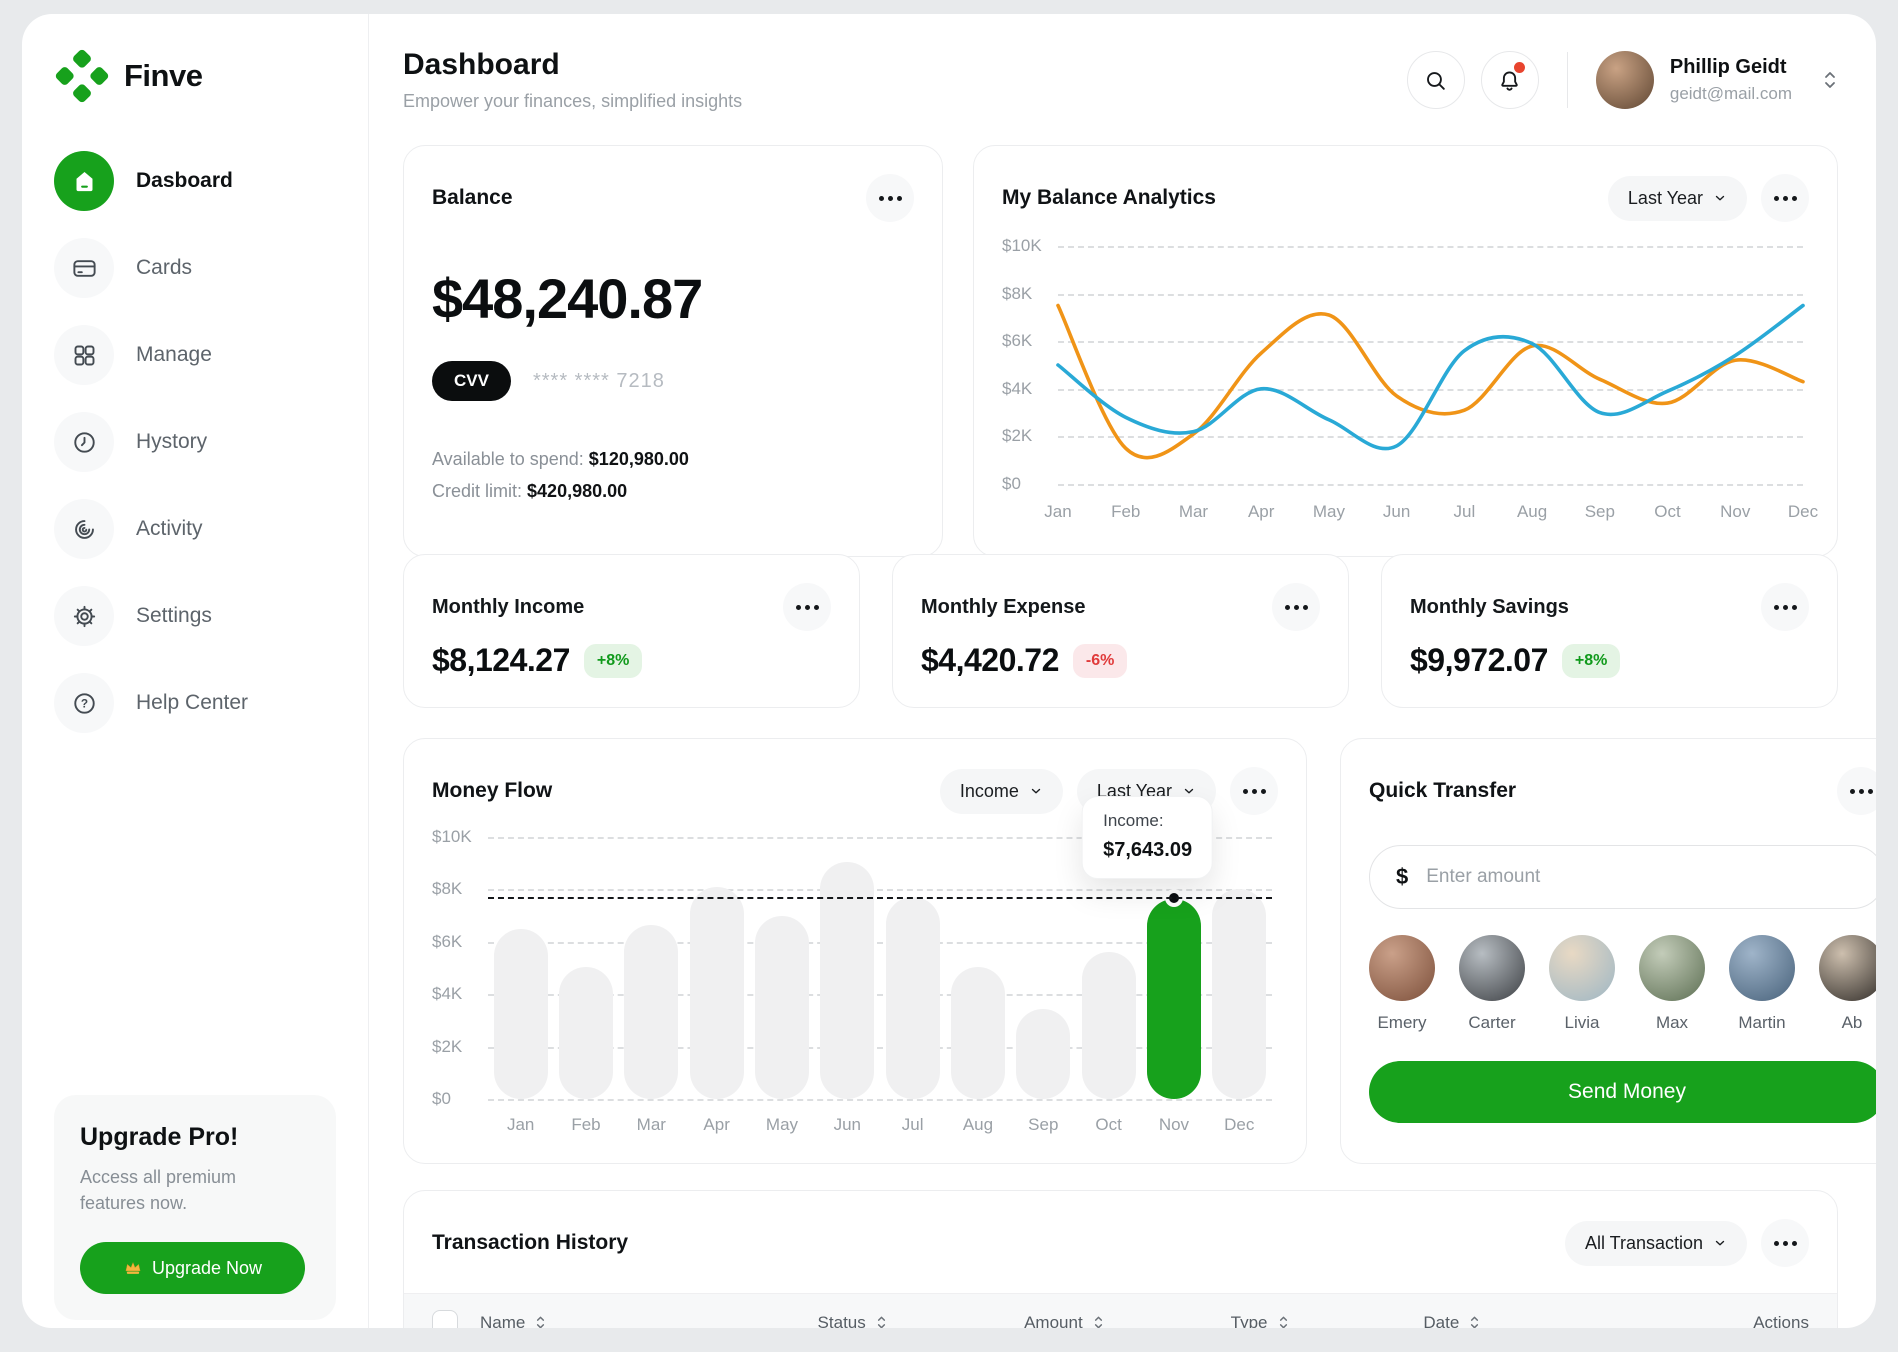  I want to click on bar-jul, so click(912, 998).